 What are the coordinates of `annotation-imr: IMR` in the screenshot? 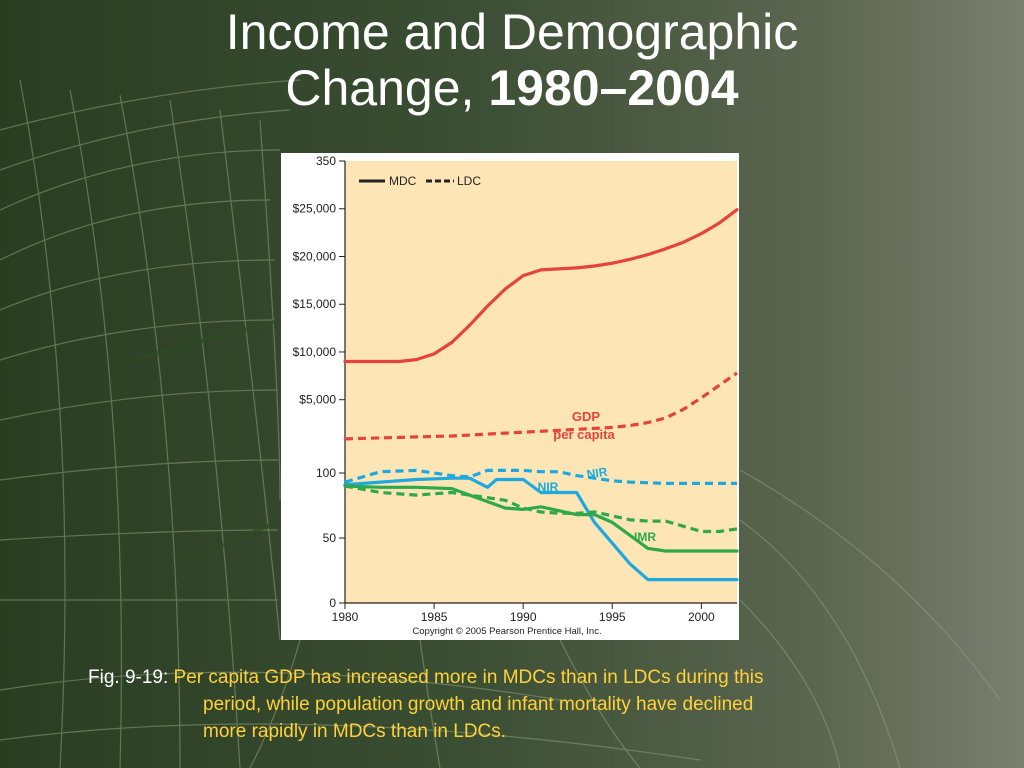 It's located at (645, 537).